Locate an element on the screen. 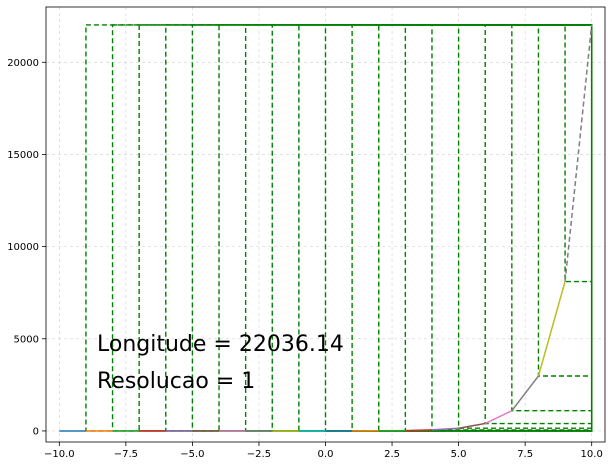 This screenshot has height=466, width=611. y-tick-label: 15000 is located at coordinates (23, 155).